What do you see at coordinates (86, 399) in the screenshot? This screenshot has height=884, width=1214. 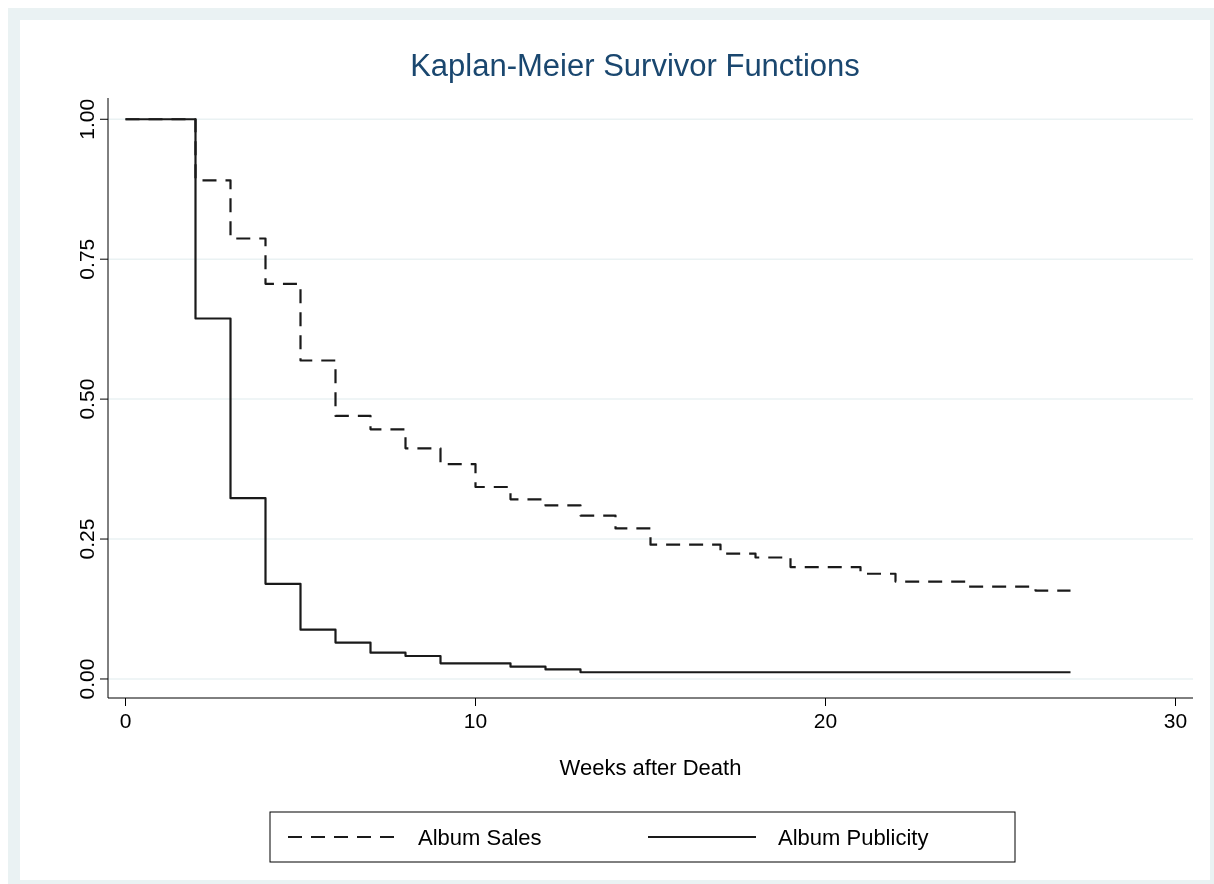 I see `y-tick-label: 0.50` at bounding box center [86, 399].